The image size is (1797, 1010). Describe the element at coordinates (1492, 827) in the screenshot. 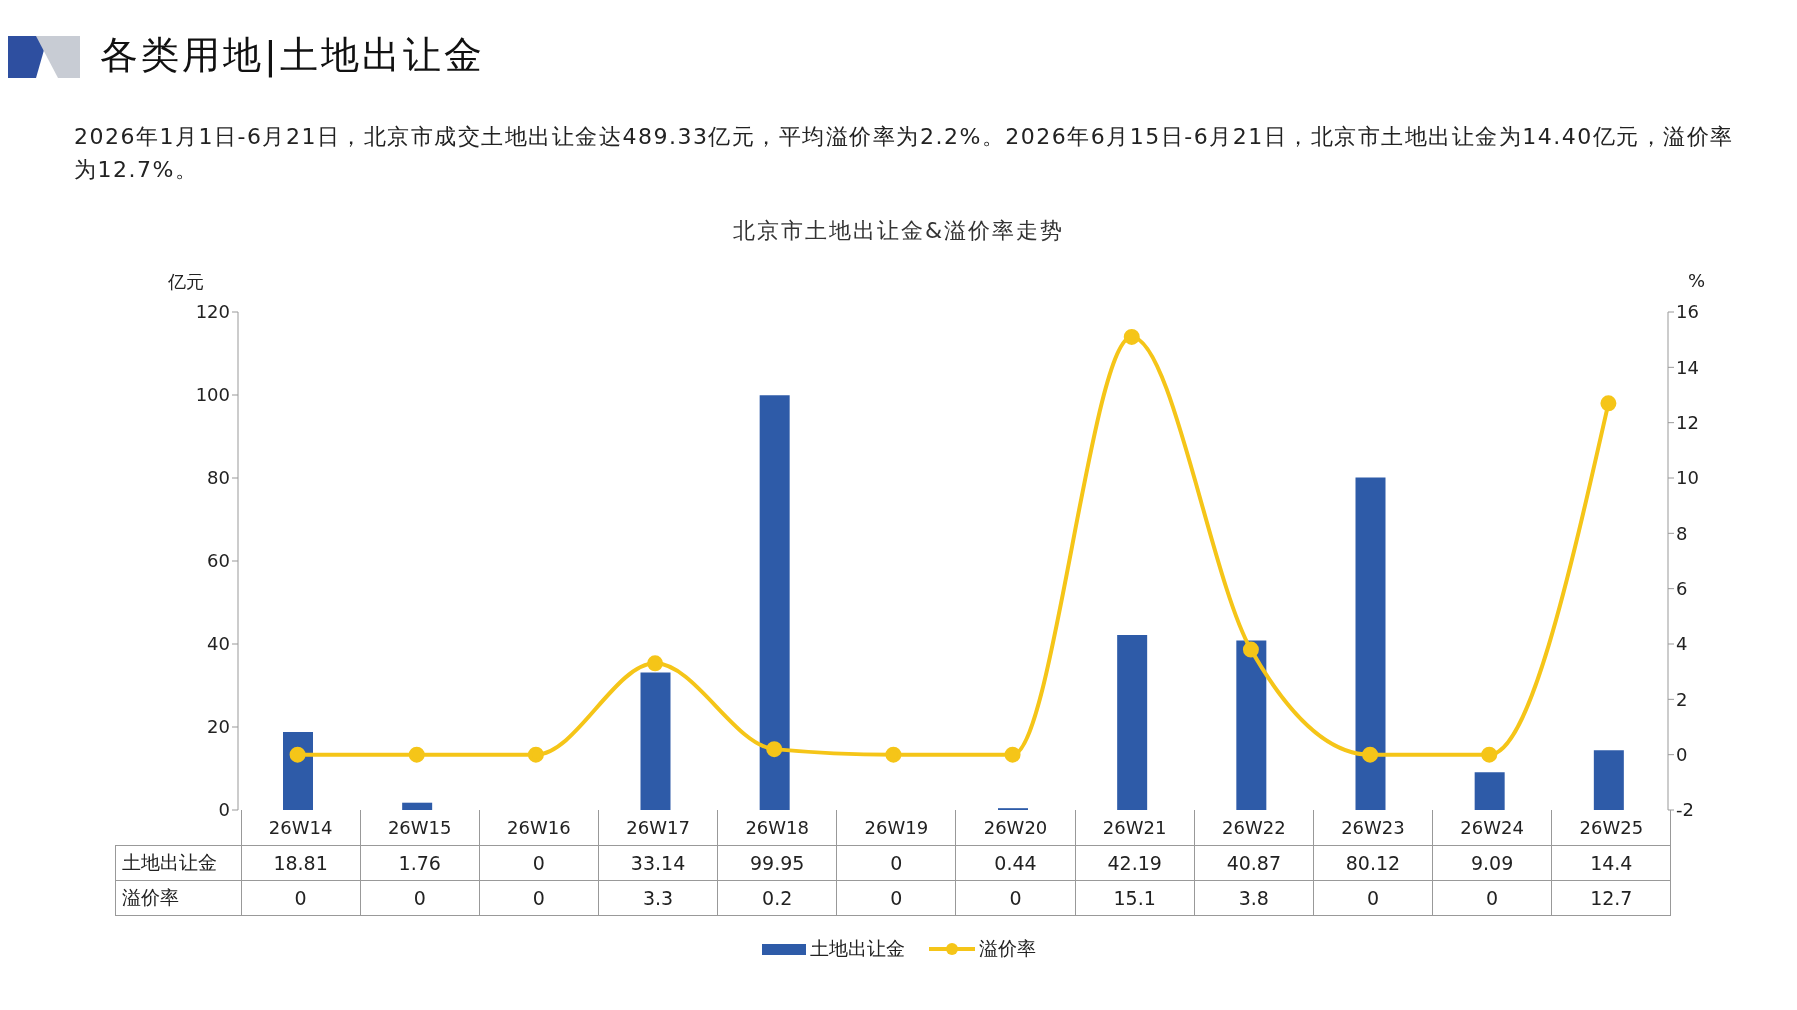

I see `x-tick-label: 26W24` at that location.